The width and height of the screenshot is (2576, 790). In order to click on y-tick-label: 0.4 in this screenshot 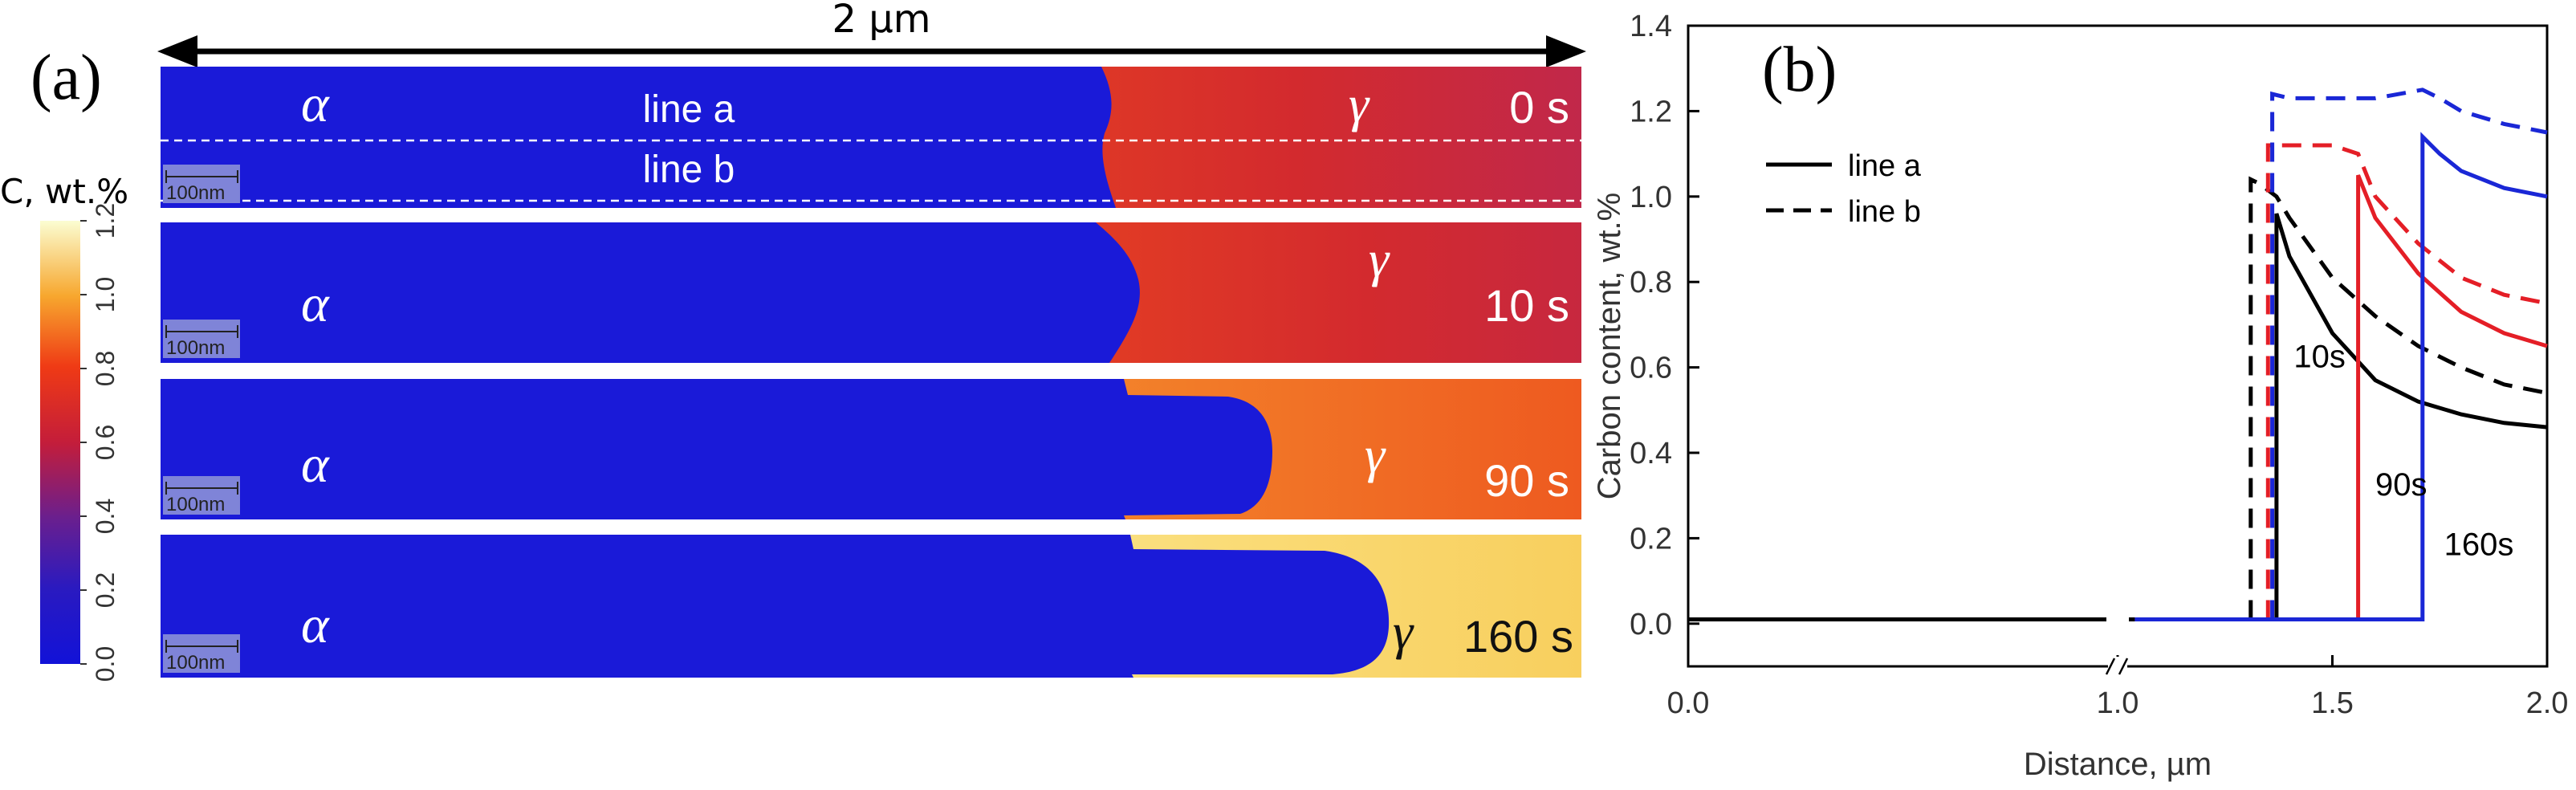, I will do `click(1651, 453)`.